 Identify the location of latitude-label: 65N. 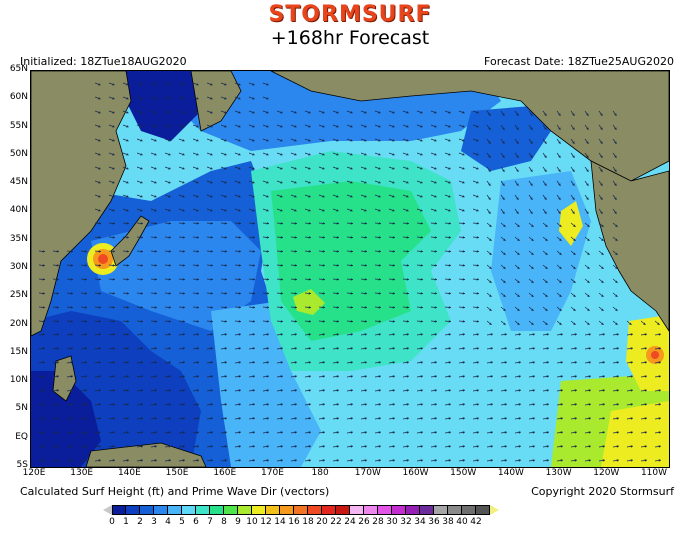
(18, 69).